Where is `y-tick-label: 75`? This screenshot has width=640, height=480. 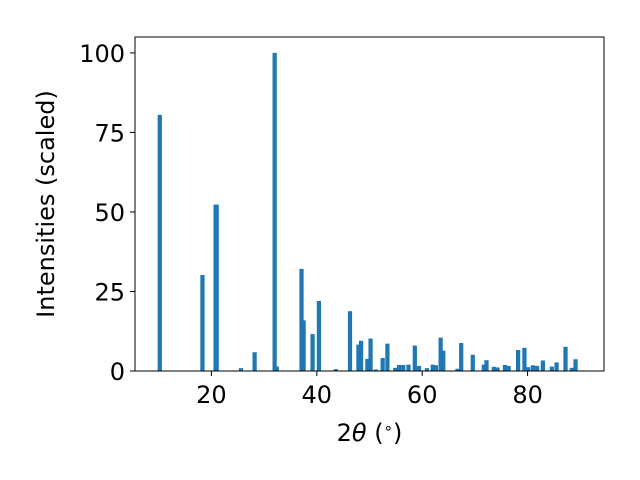
y-tick-label: 75 is located at coordinates (109, 133).